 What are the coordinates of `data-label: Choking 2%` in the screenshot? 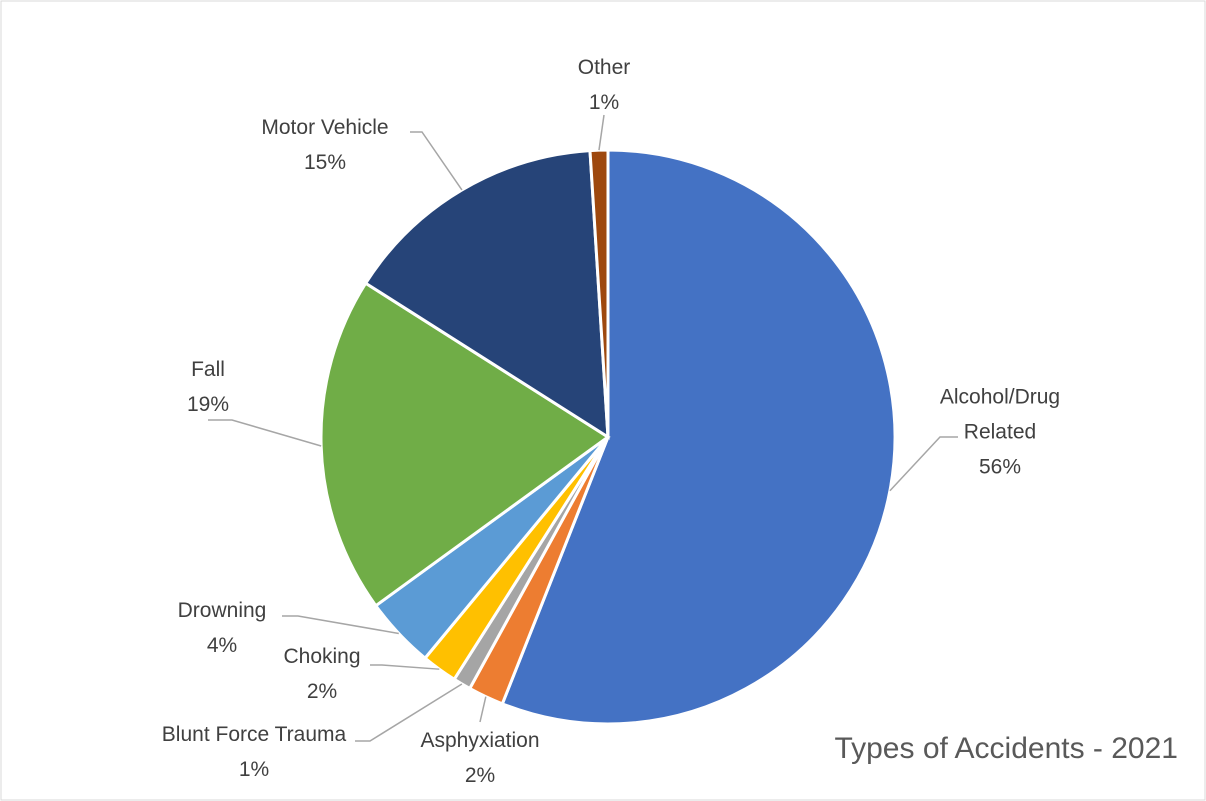 It's located at (321, 674).